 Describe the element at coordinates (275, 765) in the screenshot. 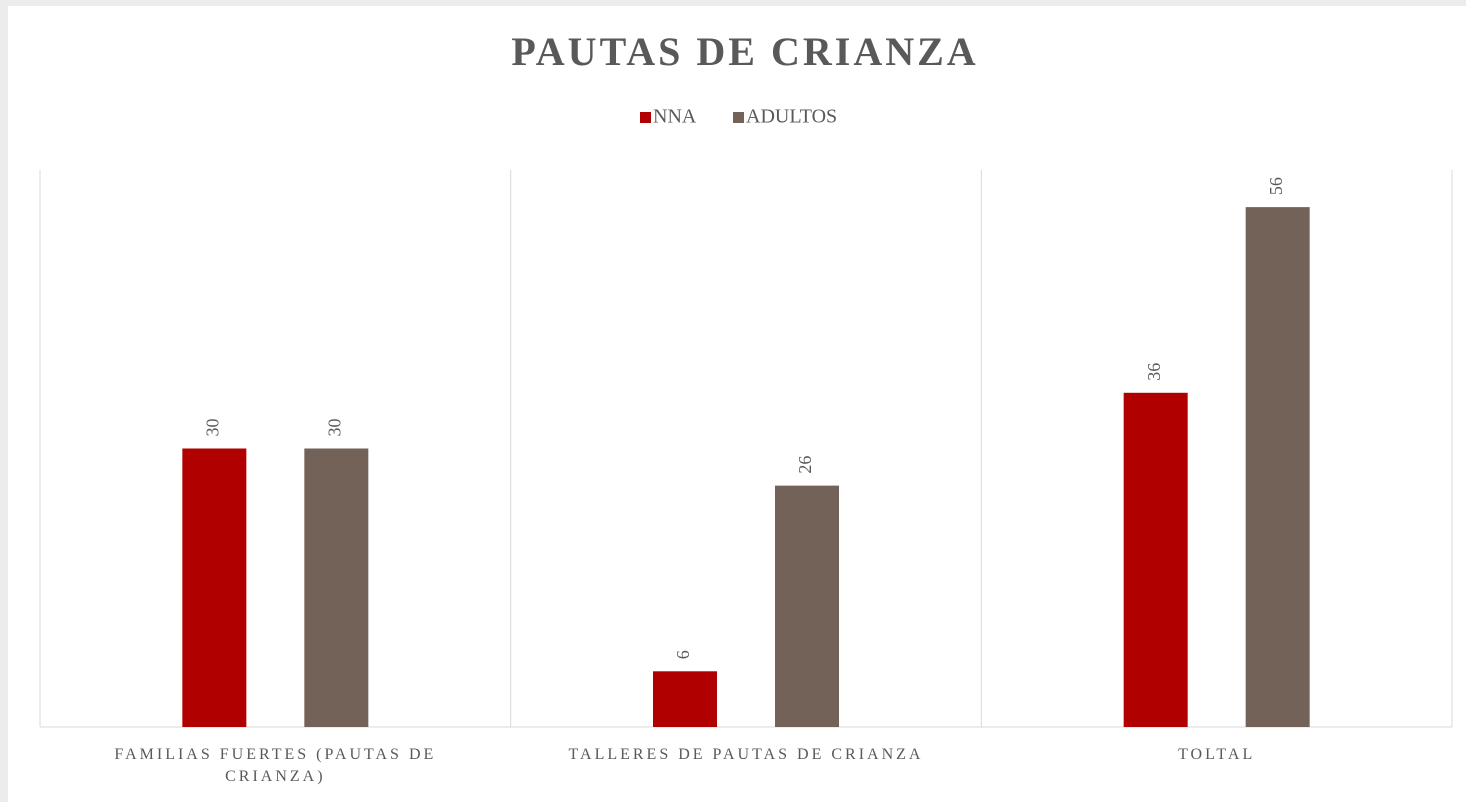

I see `x-tick-label: FAMILIAS FUERTES (PAUTAS DE CRIANZA)` at that location.